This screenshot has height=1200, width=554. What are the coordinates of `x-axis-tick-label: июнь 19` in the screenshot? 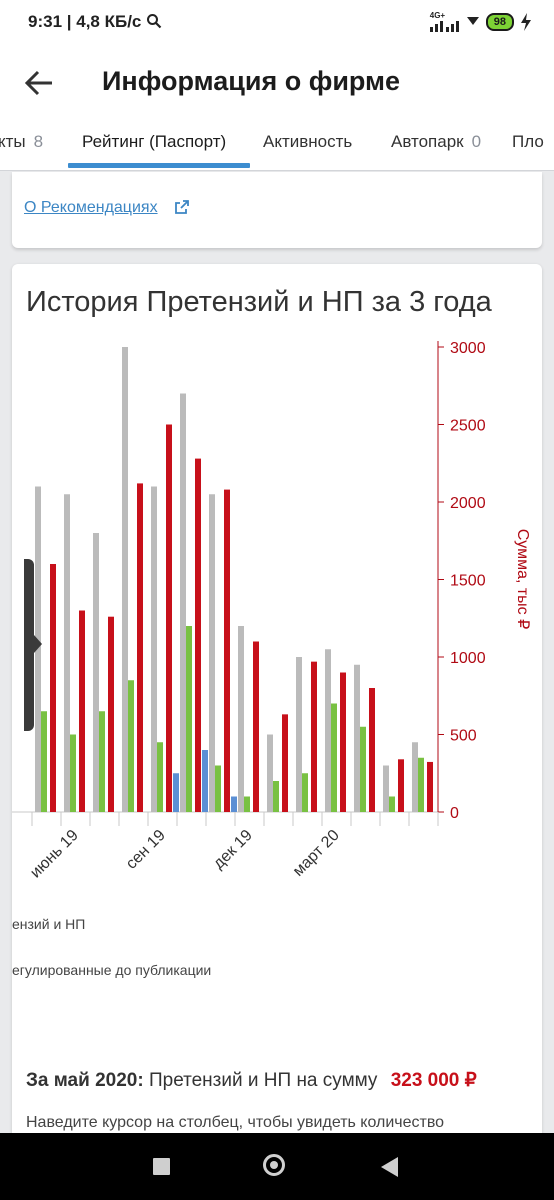 It's located at (54, 854).